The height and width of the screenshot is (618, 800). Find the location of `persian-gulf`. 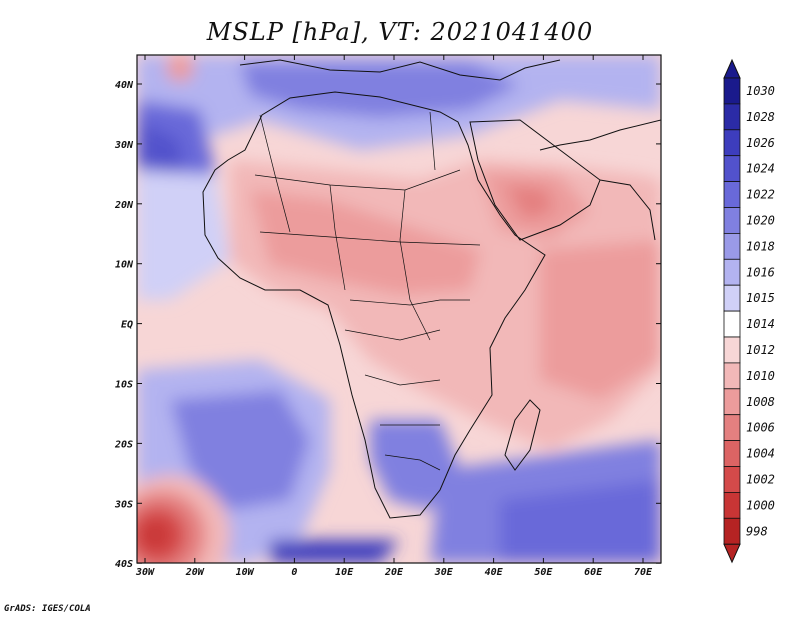

persian-gulf is located at coordinates (600, 135).